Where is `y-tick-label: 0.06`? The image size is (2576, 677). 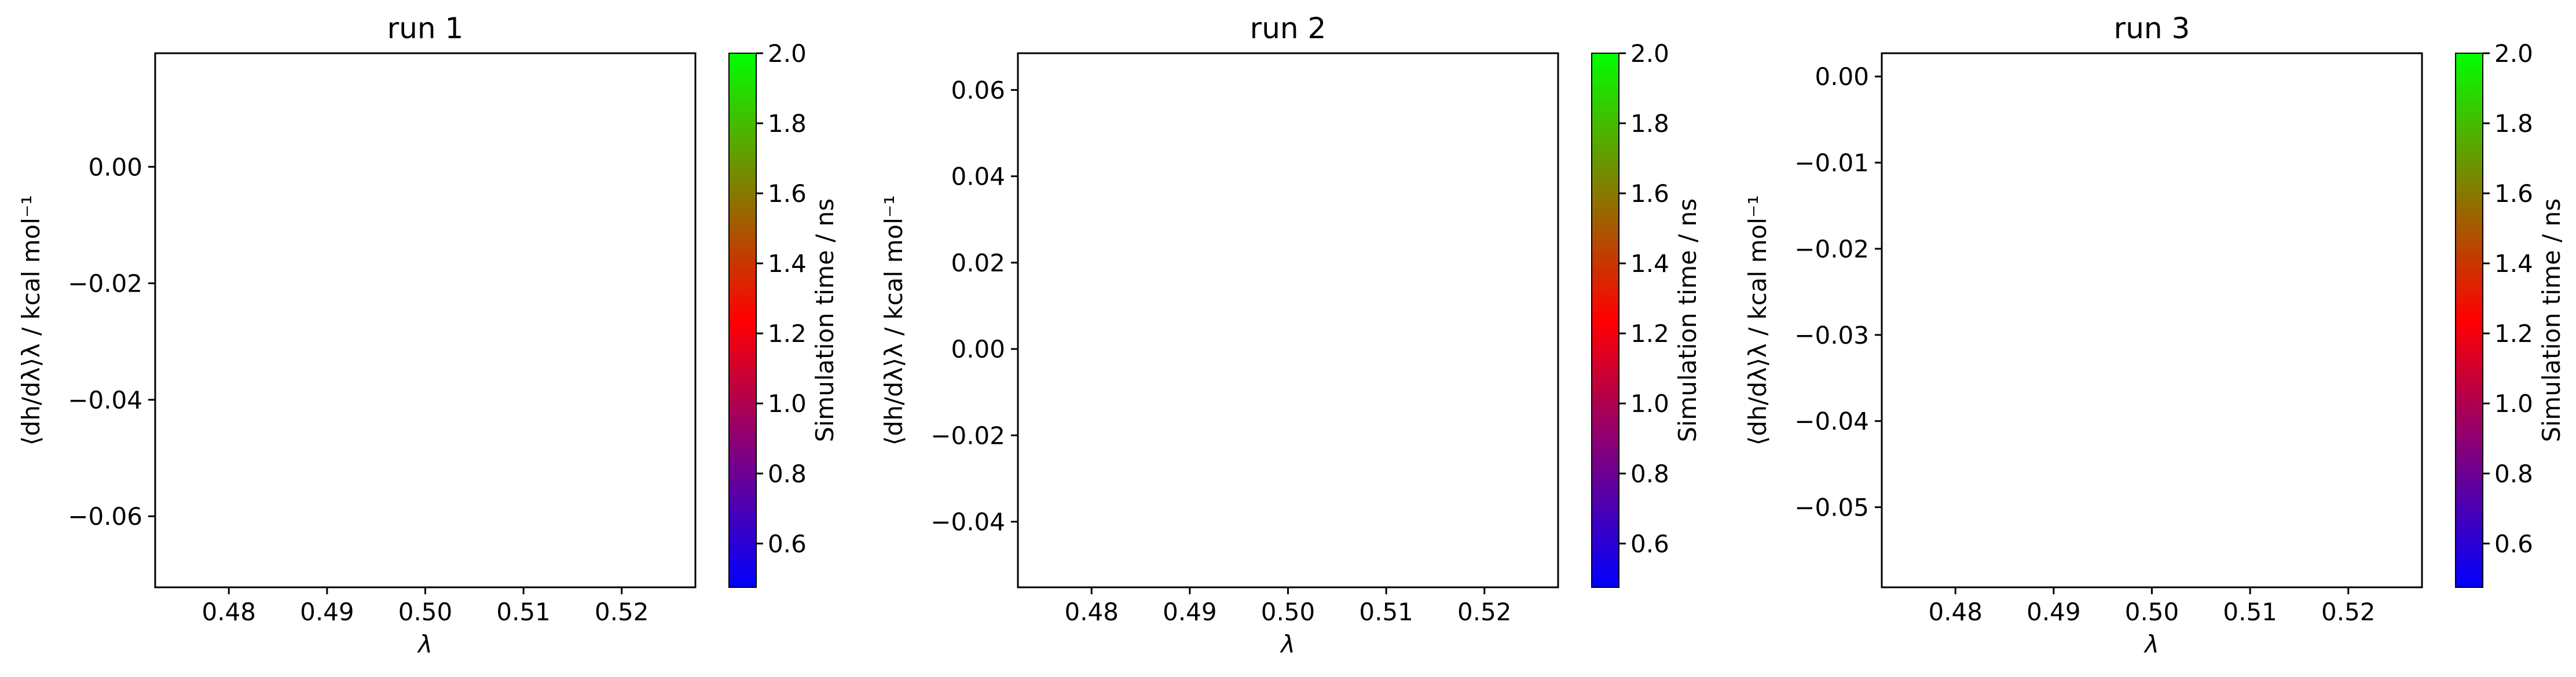 y-tick-label: 0.06 is located at coordinates (978, 90).